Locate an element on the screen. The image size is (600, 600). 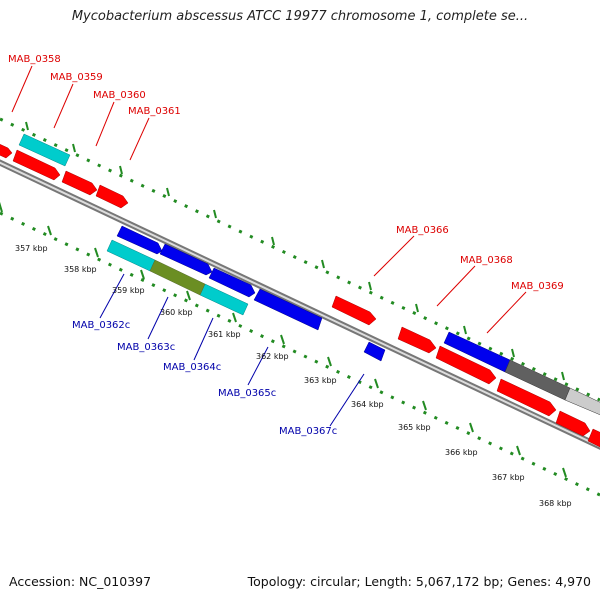
label-MAB_0361: MAB_0361 is located at coordinates (154, 111).